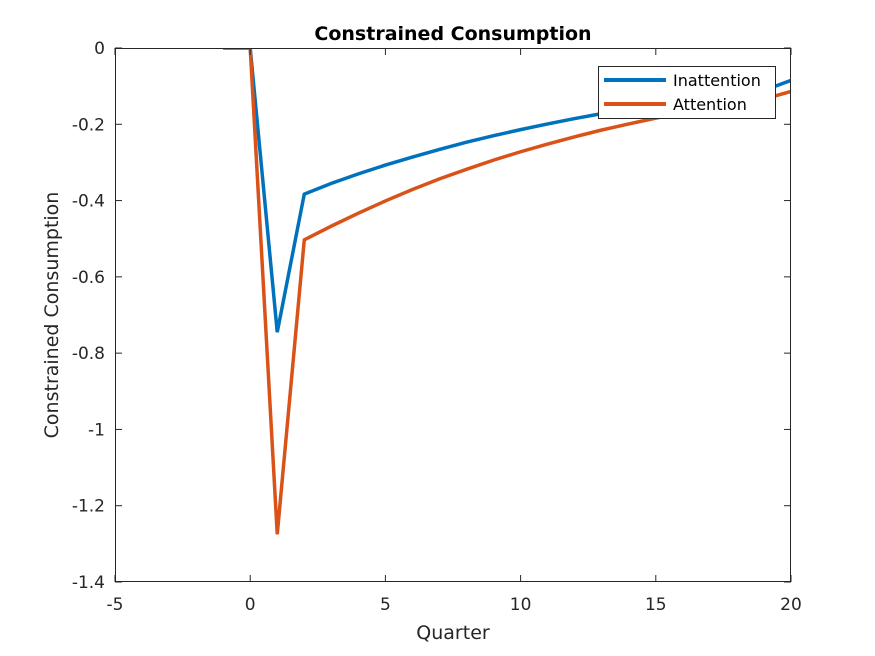  What do you see at coordinates (88, 583) in the screenshot?
I see `y-tick-label: -1.4` at bounding box center [88, 583].